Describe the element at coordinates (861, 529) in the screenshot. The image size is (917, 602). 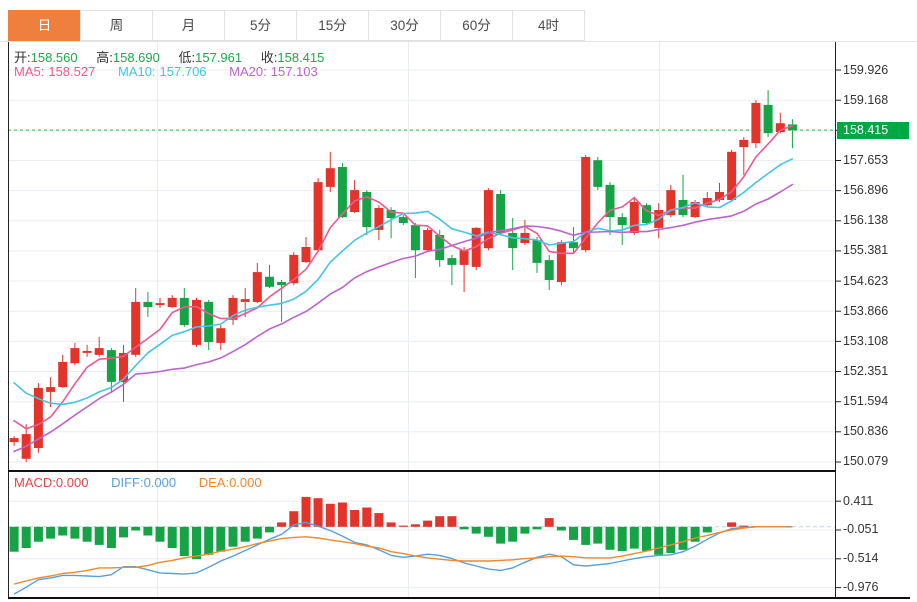
I see `macd-axis-label: -0.051` at that location.